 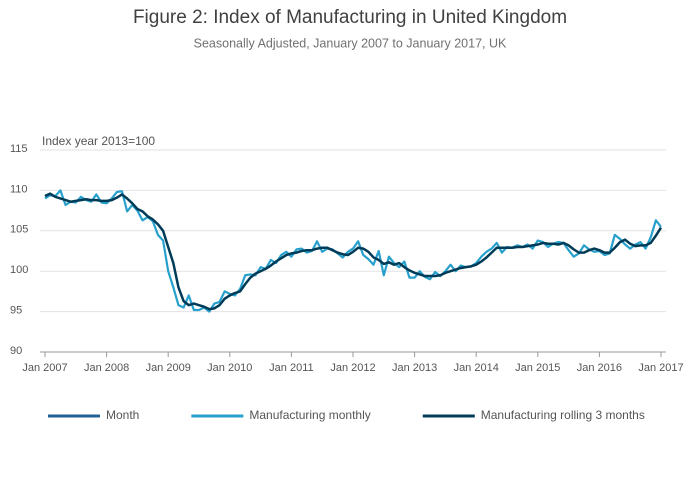 I want to click on x-tick-label: Jan 2012, so click(x=352, y=368).